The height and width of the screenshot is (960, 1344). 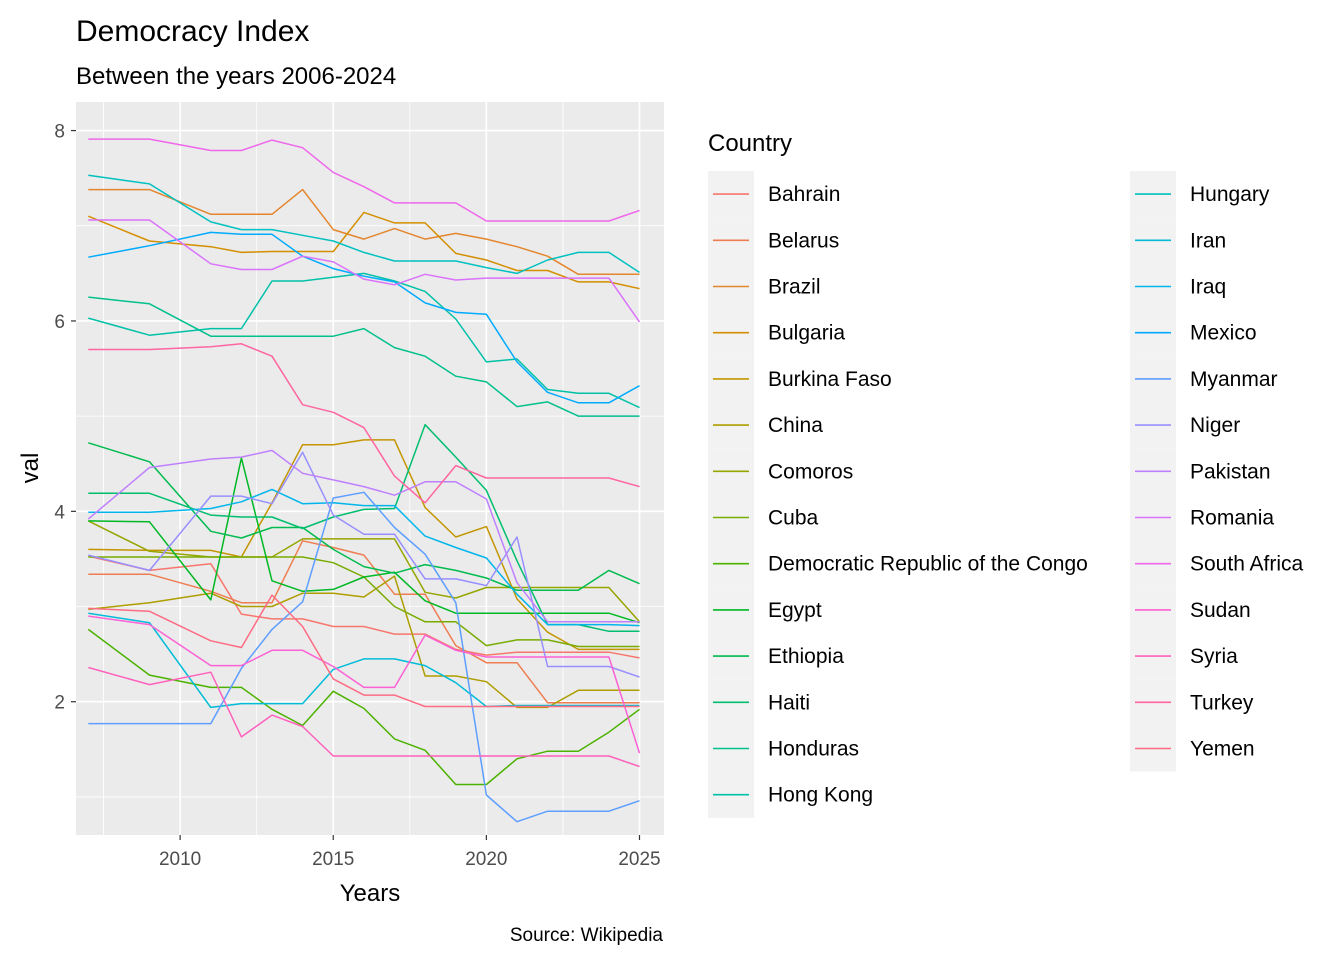 I want to click on legend-label: Syria, so click(x=1214, y=656).